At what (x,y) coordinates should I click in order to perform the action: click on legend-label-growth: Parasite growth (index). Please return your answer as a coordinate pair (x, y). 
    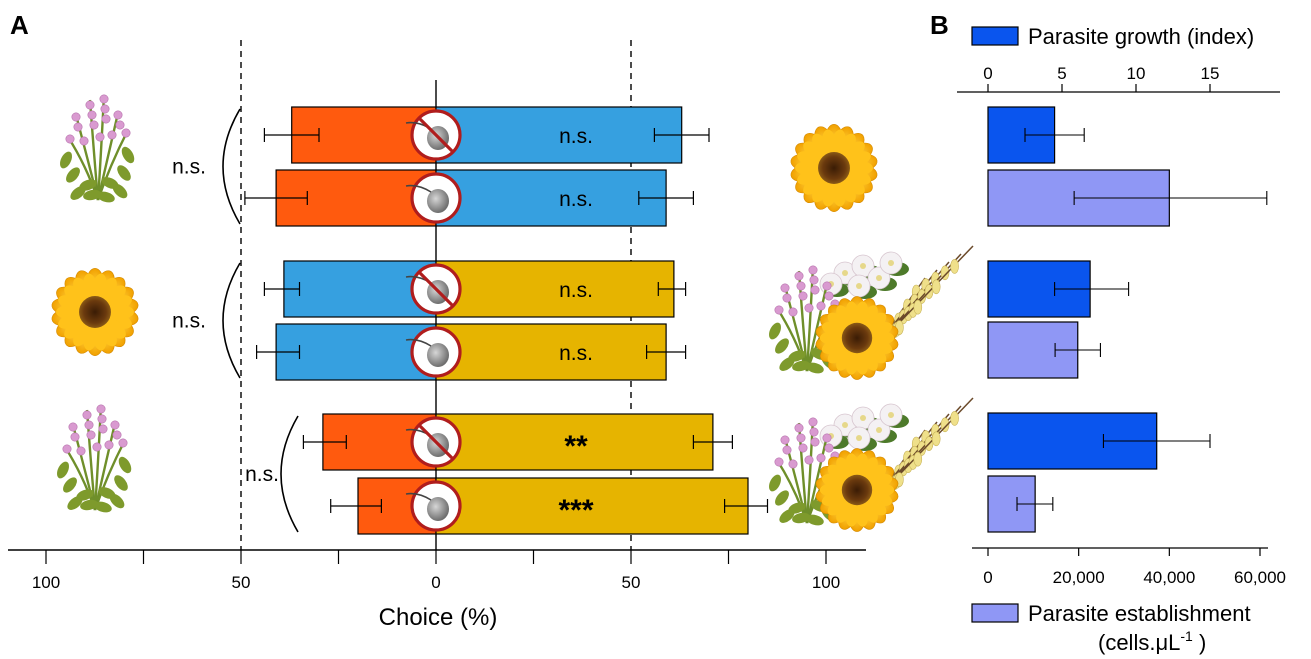
    Looking at the image, I should click on (1141, 36).